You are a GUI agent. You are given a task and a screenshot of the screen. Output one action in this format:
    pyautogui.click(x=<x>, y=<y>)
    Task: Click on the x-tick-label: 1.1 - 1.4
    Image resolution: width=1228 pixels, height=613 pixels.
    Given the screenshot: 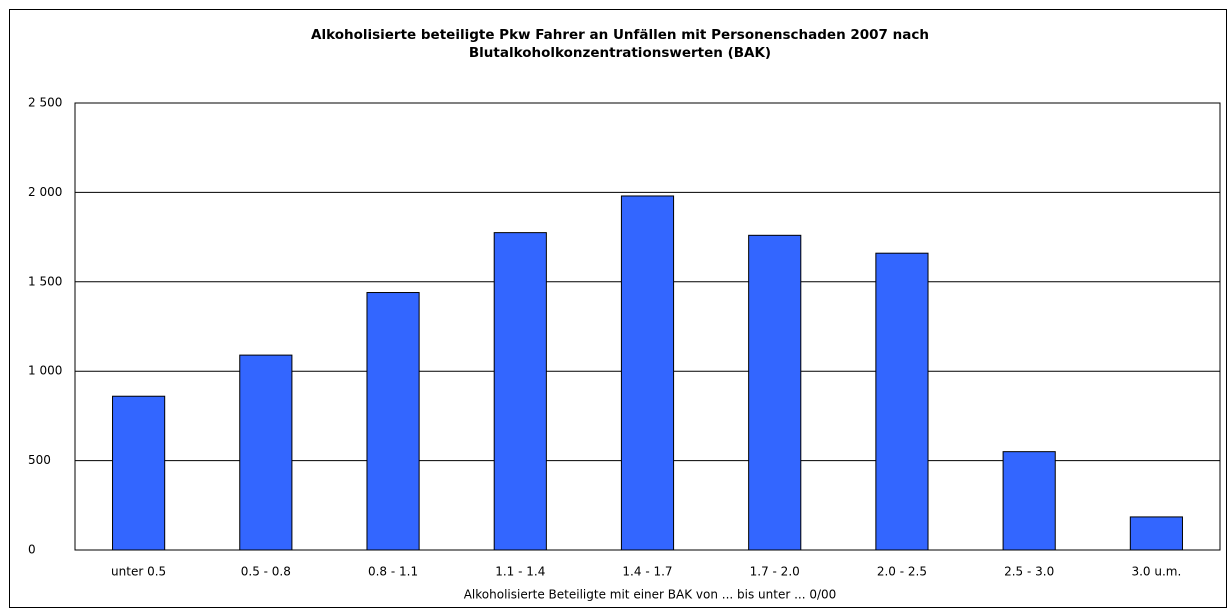 What is the action you would take?
    pyautogui.click(x=520, y=572)
    